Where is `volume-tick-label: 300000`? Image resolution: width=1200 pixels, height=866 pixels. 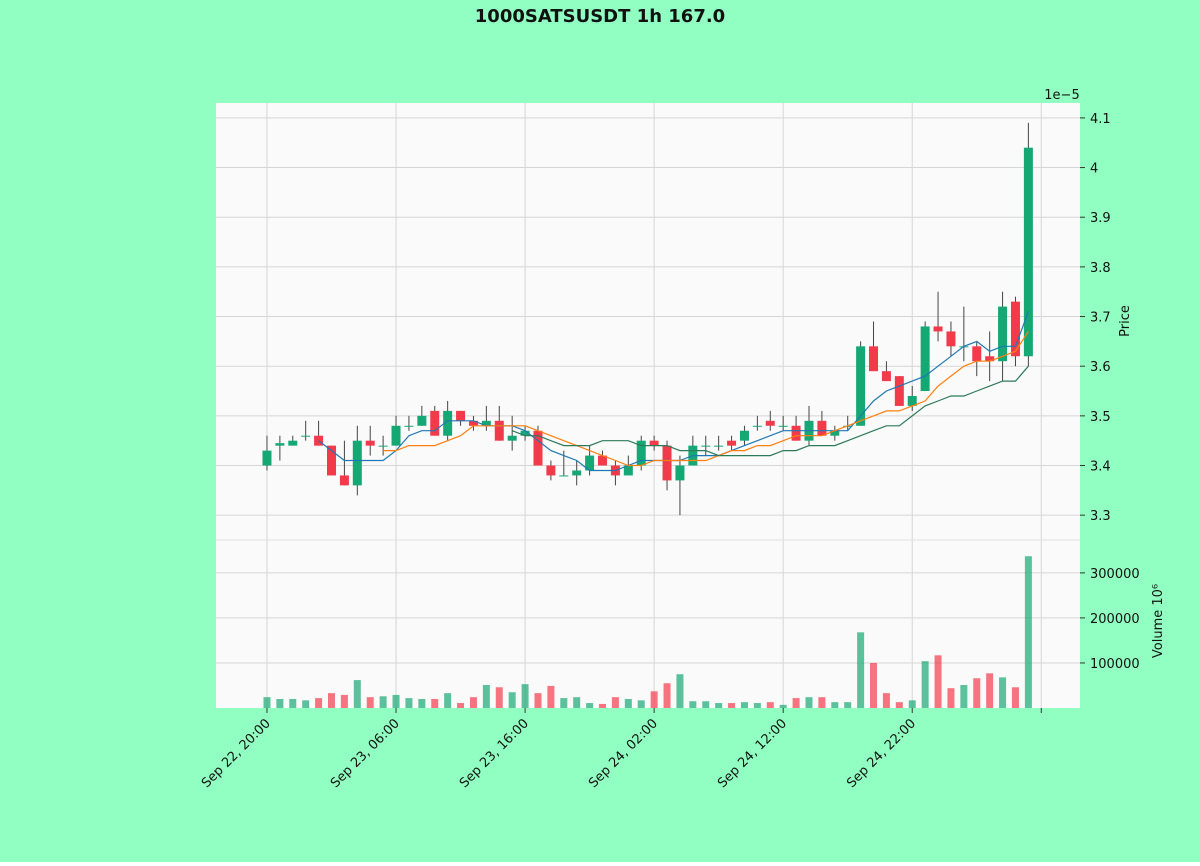
volume-tick-label: 300000 is located at coordinates (1115, 574).